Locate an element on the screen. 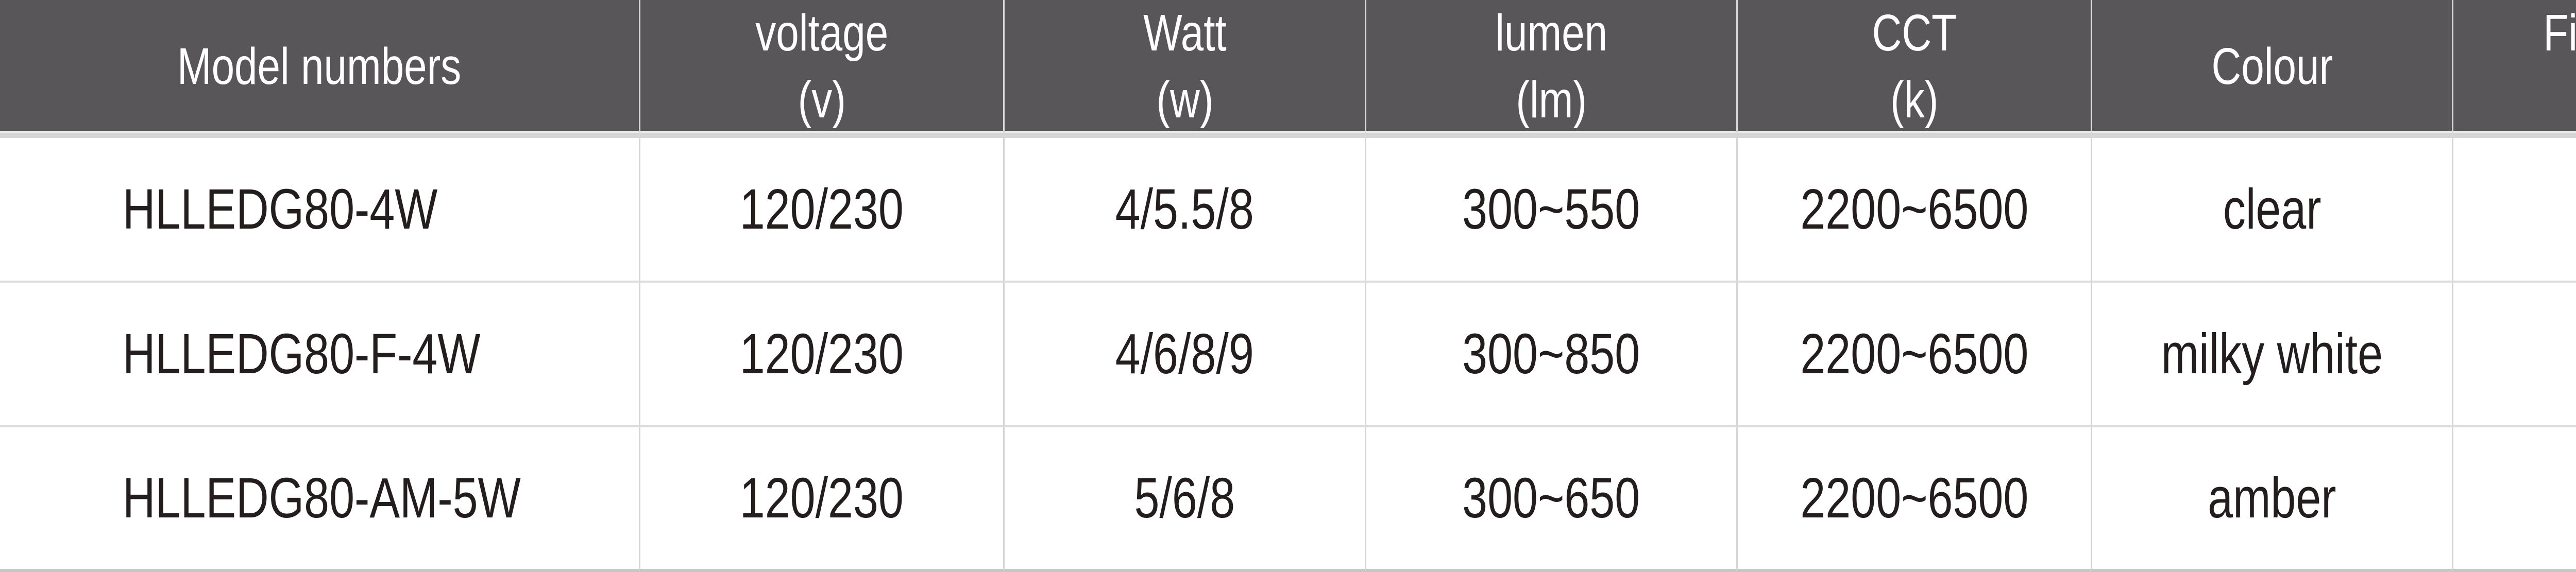 The width and height of the screenshot is (2576, 572). header-label: Model numbers is located at coordinates (319, 66).